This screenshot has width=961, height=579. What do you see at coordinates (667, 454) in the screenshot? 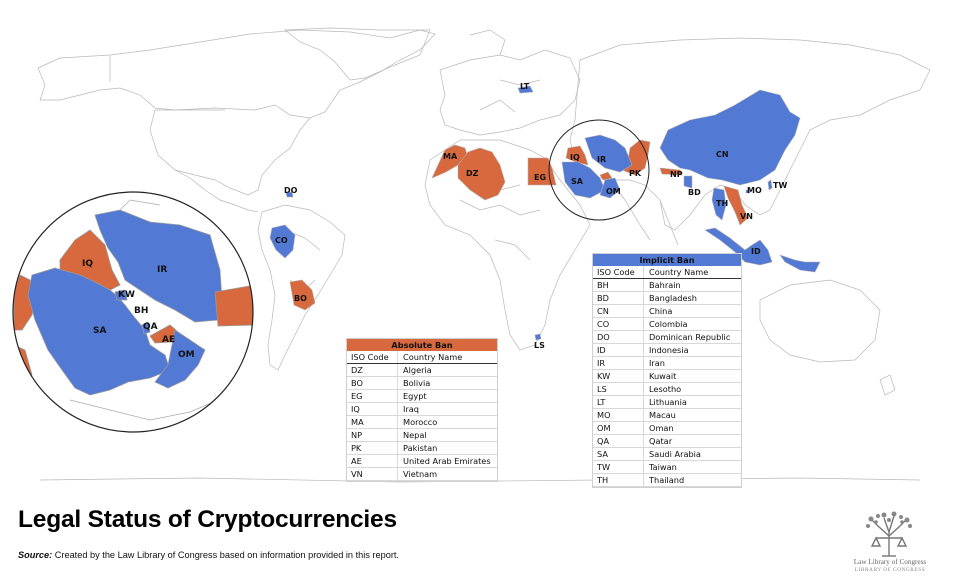
I see `table-row: SA Saudi Arabia` at bounding box center [667, 454].